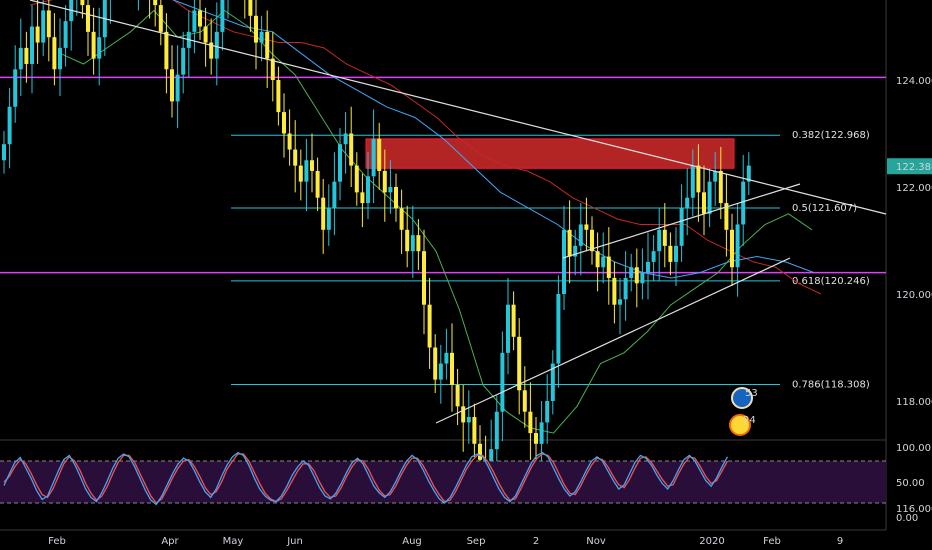  What do you see at coordinates (476, 541) in the screenshot?
I see `time-tick-label: Sep` at bounding box center [476, 541].